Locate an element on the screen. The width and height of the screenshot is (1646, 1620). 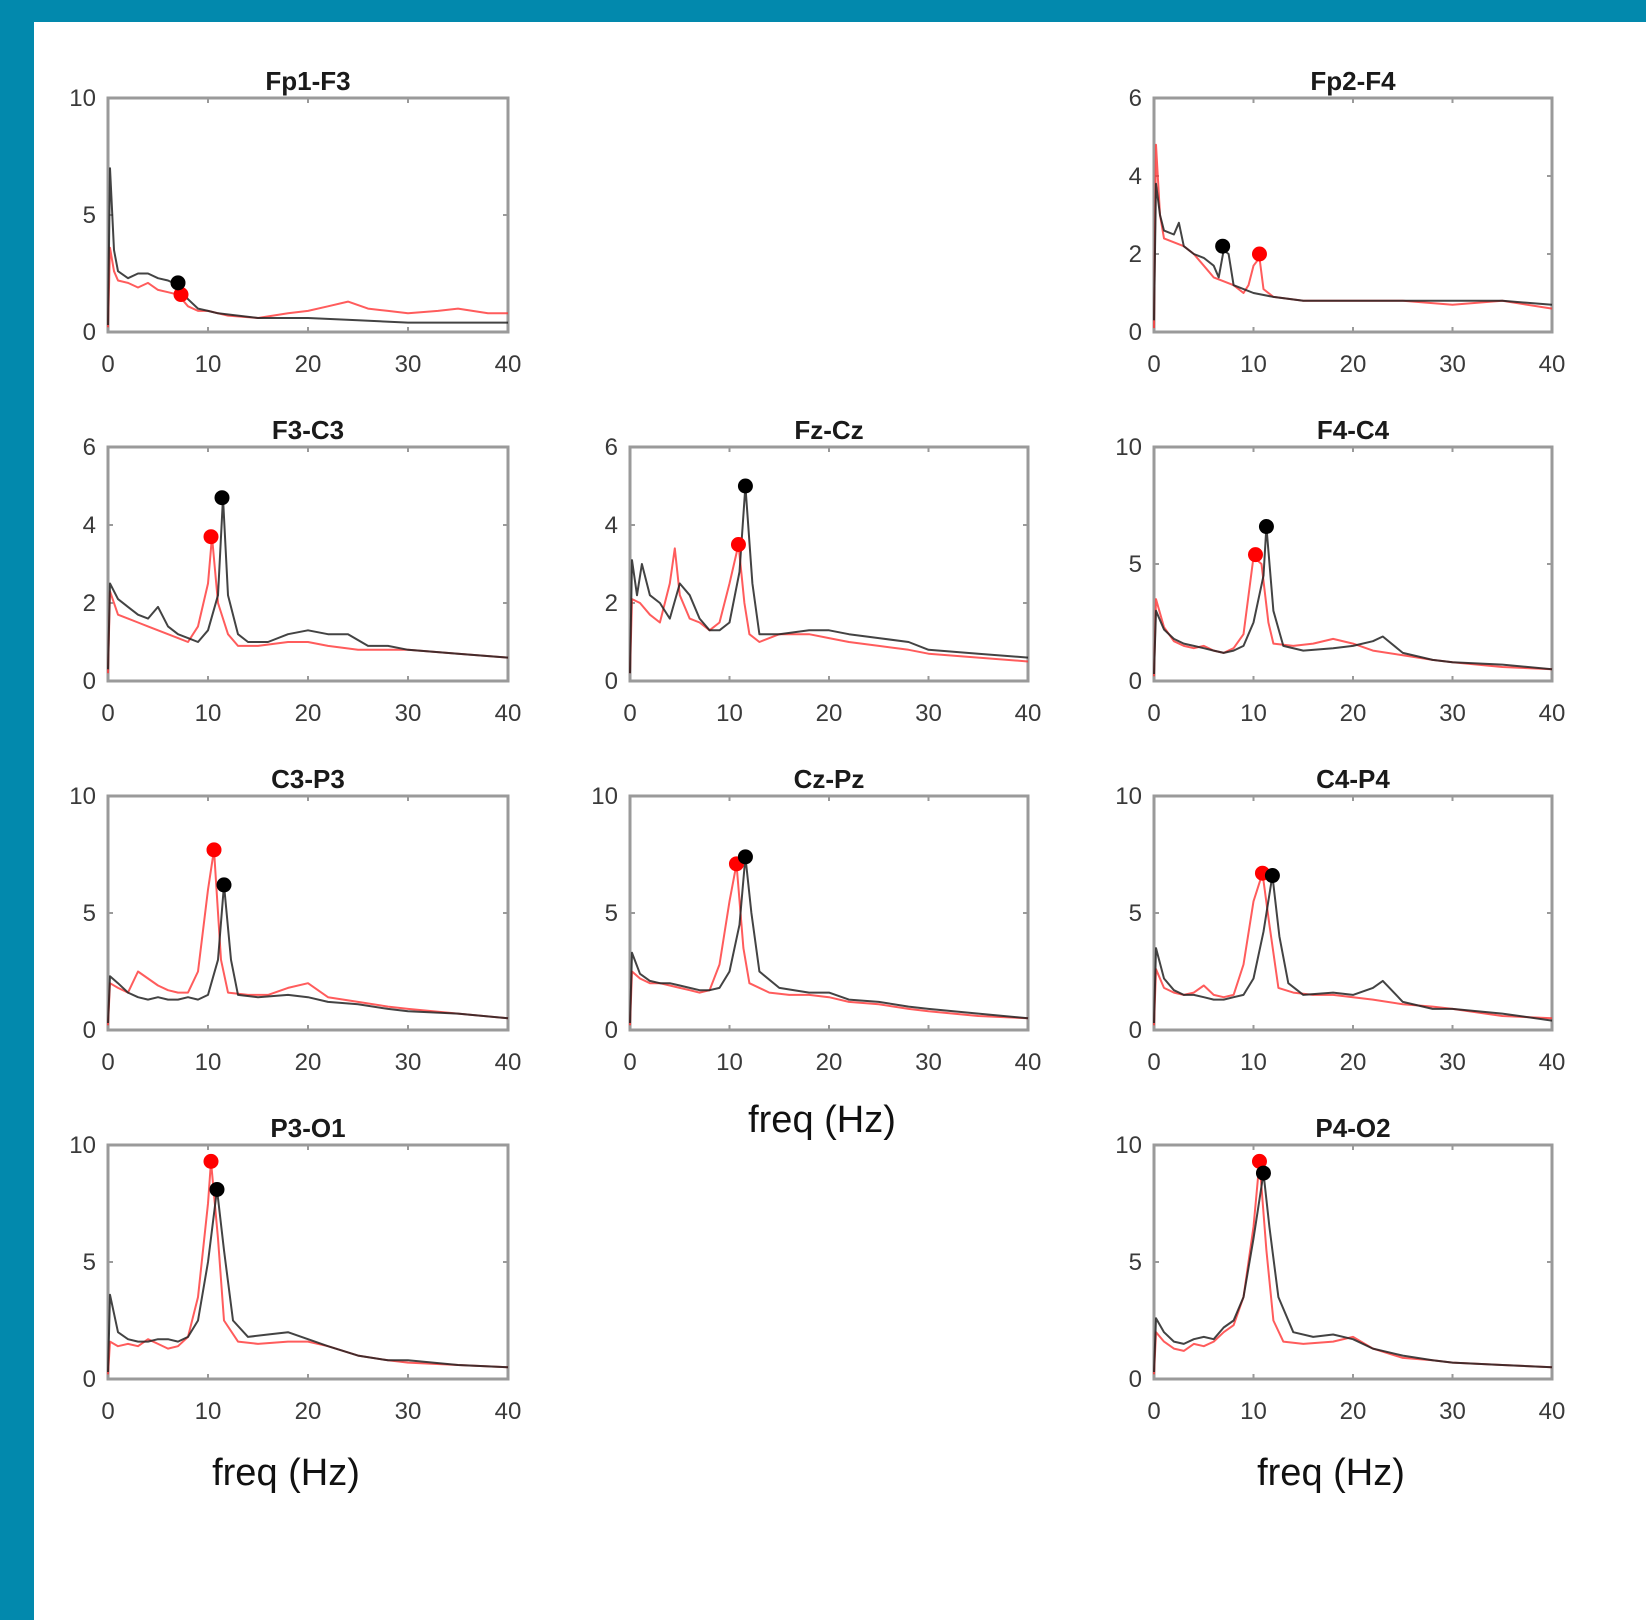
panel-title: Cz-Pz is located at coordinates (829, 779).